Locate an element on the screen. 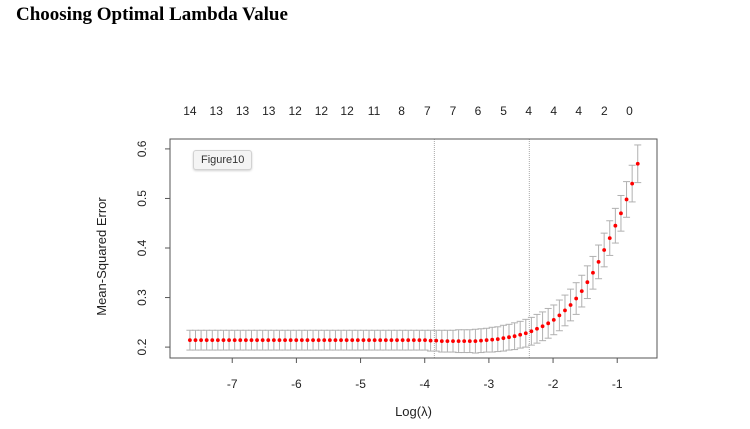 The image size is (750, 429). top-axis: 14 13 13 13 12 12 12 11 8 7 7 6 5 4 4 4 2 0 is located at coordinates (408, 111).